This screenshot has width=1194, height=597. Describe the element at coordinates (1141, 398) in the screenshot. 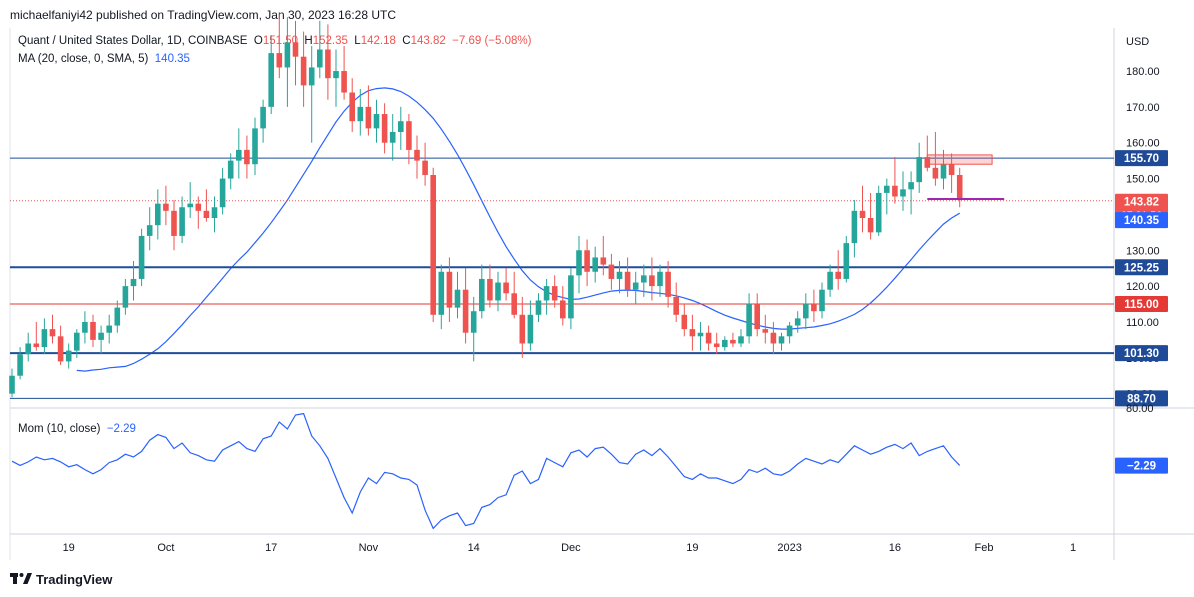

I see `level-tag: 88.70` at that location.